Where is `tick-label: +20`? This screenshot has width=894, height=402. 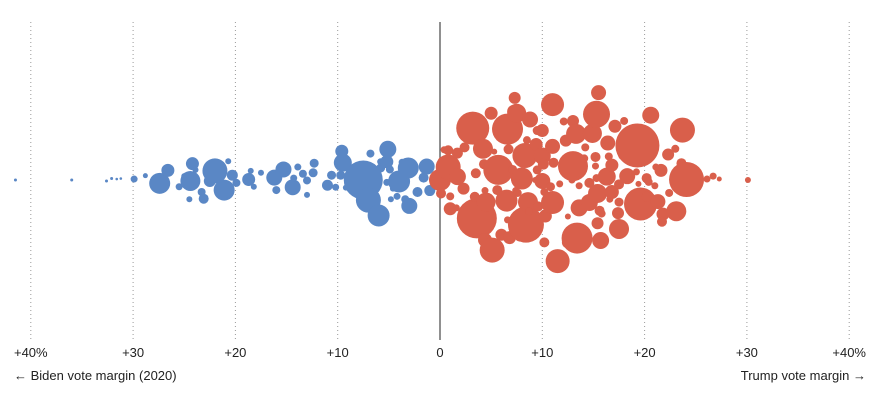
tick-label: +20 is located at coordinates (235, 352).